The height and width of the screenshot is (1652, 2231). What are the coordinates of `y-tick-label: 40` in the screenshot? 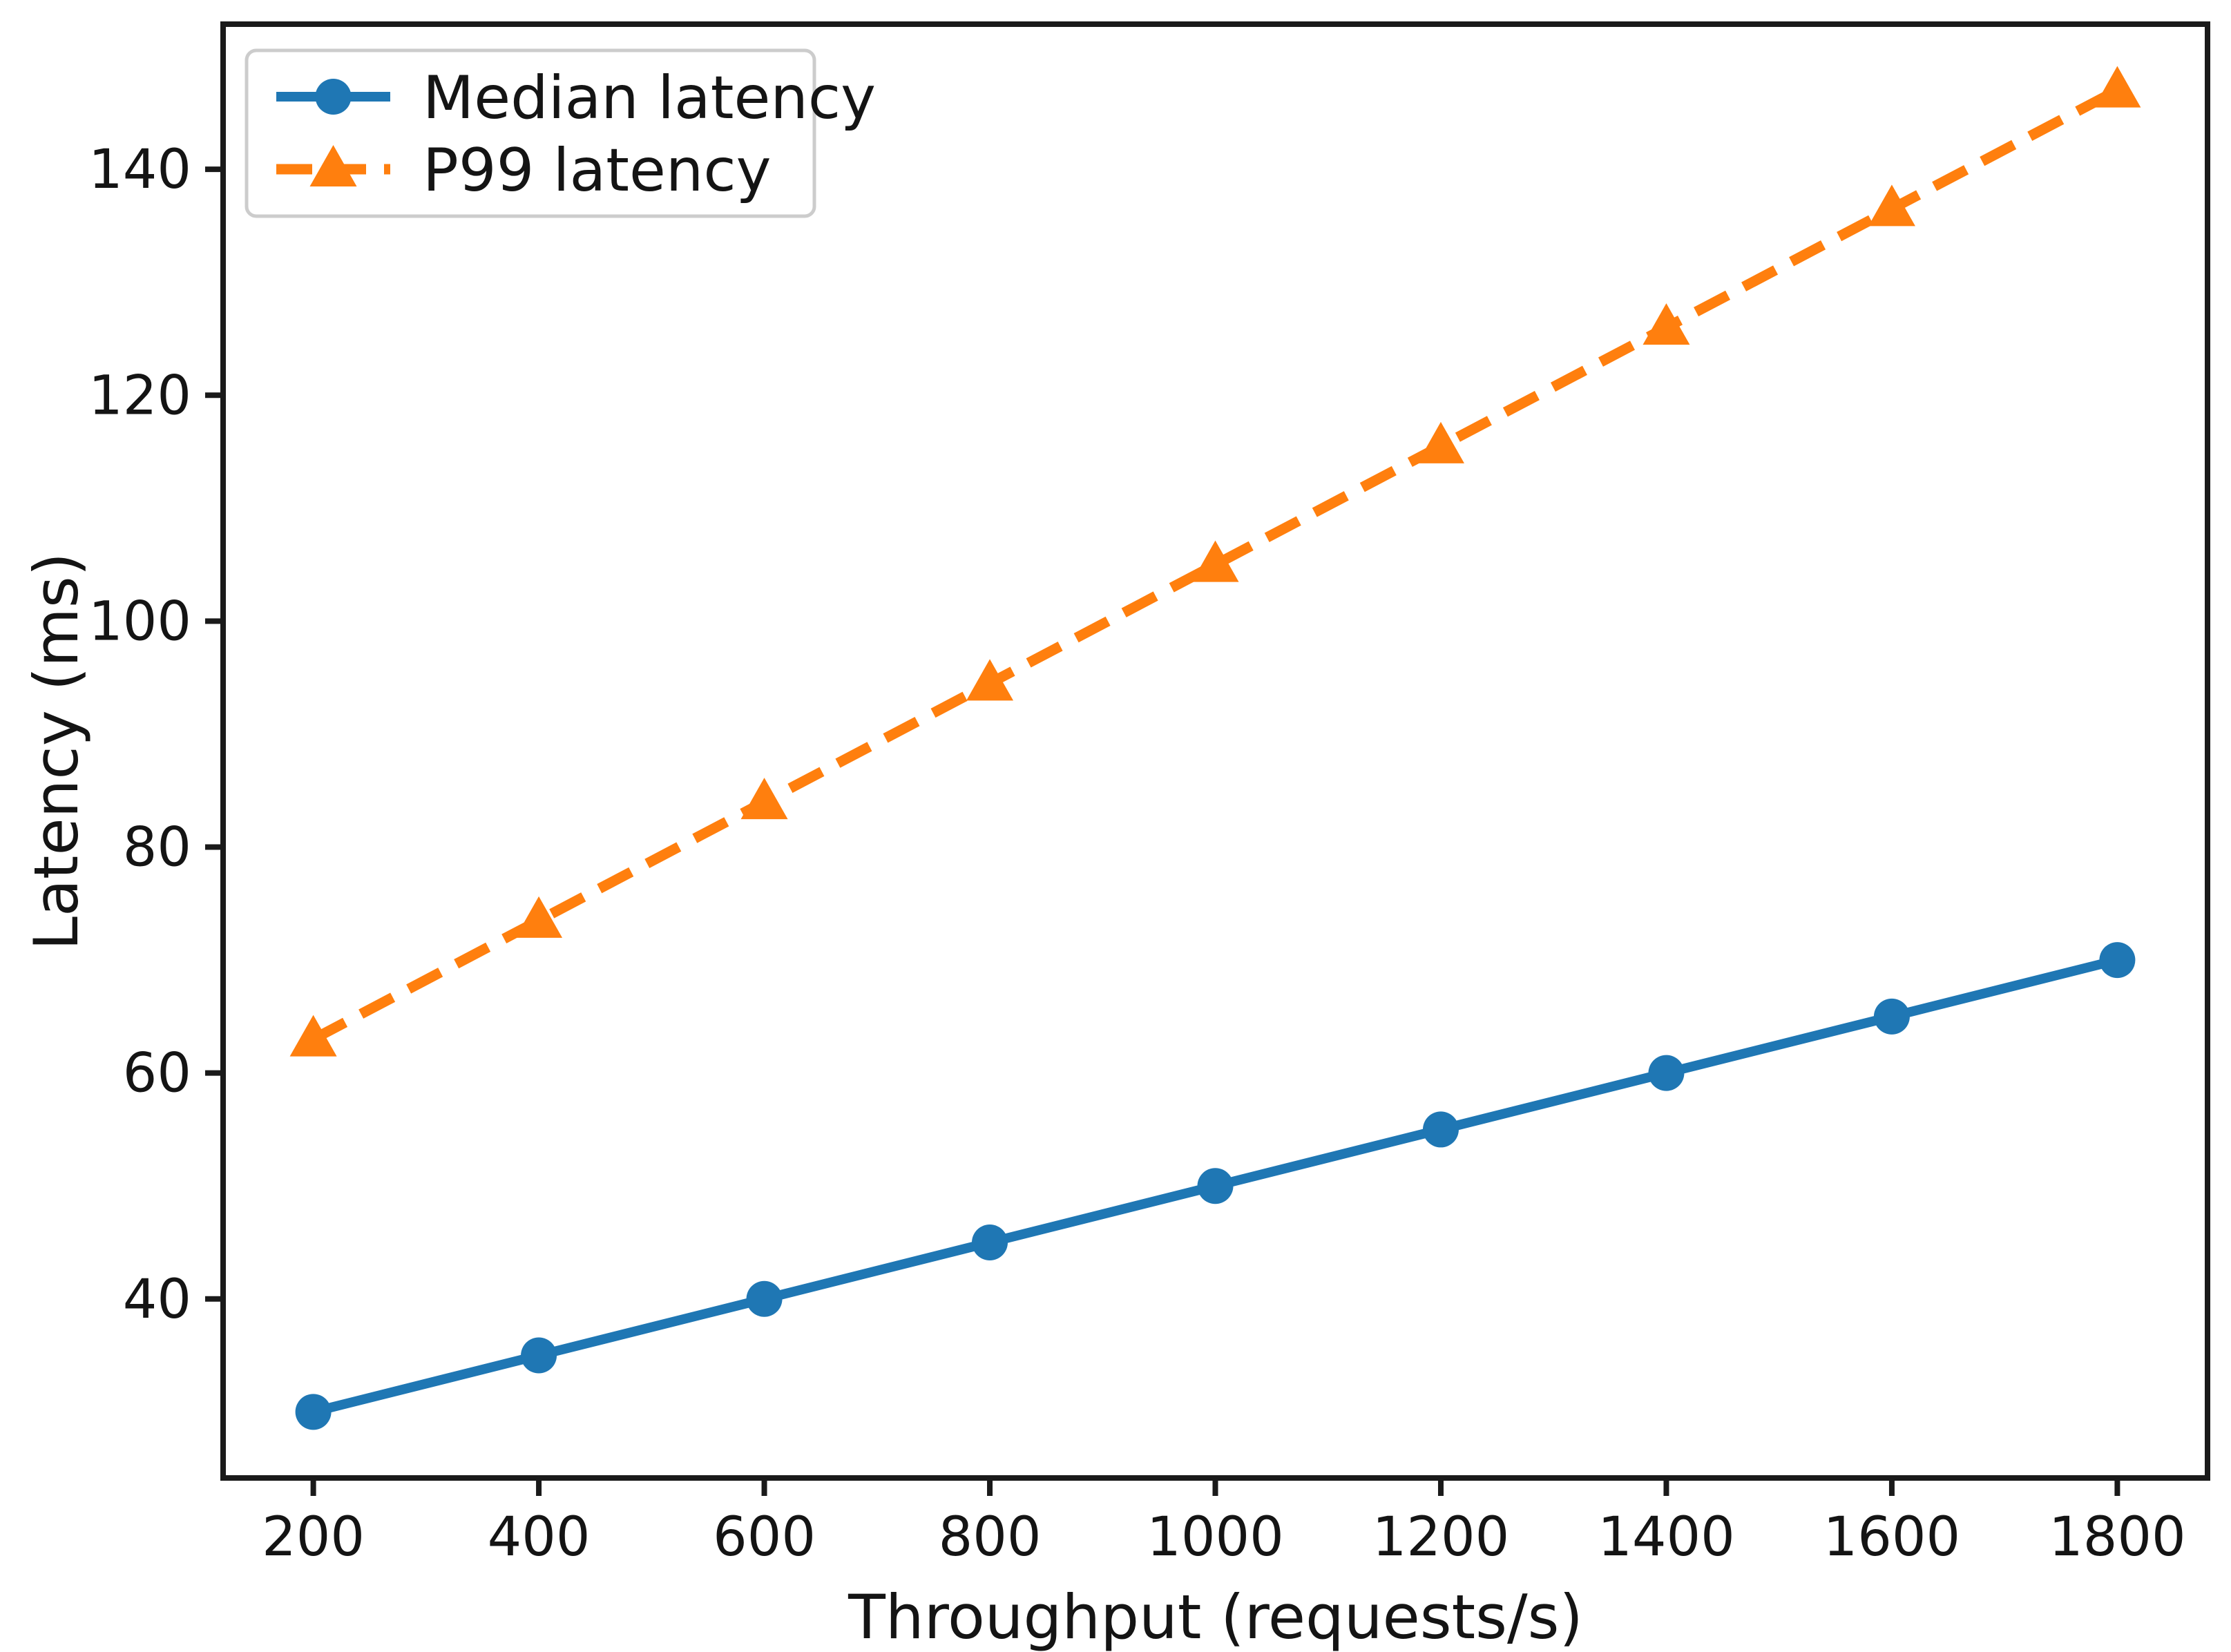 It's located at (157, 1300).